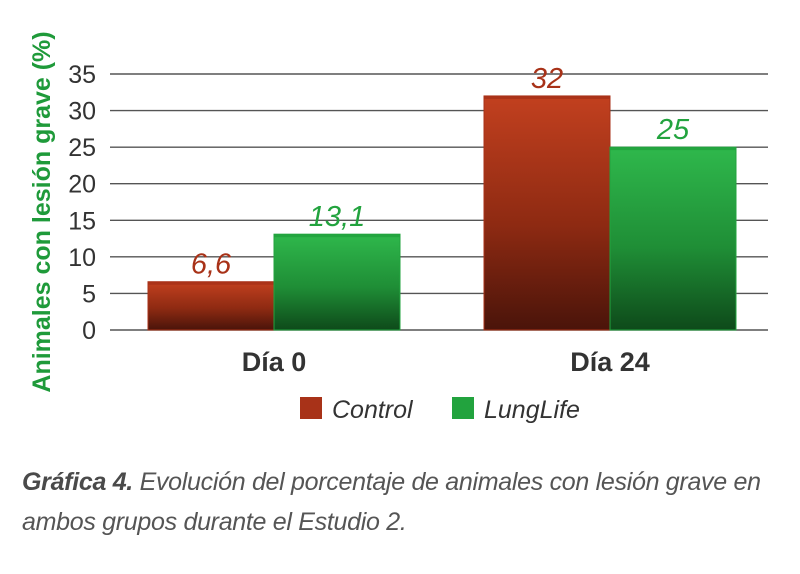 The image size is (800, 574). Describe the element at coordinates (77, 482) in the screenshot. I see `caption-lead: Gráfica 4.` at that location.